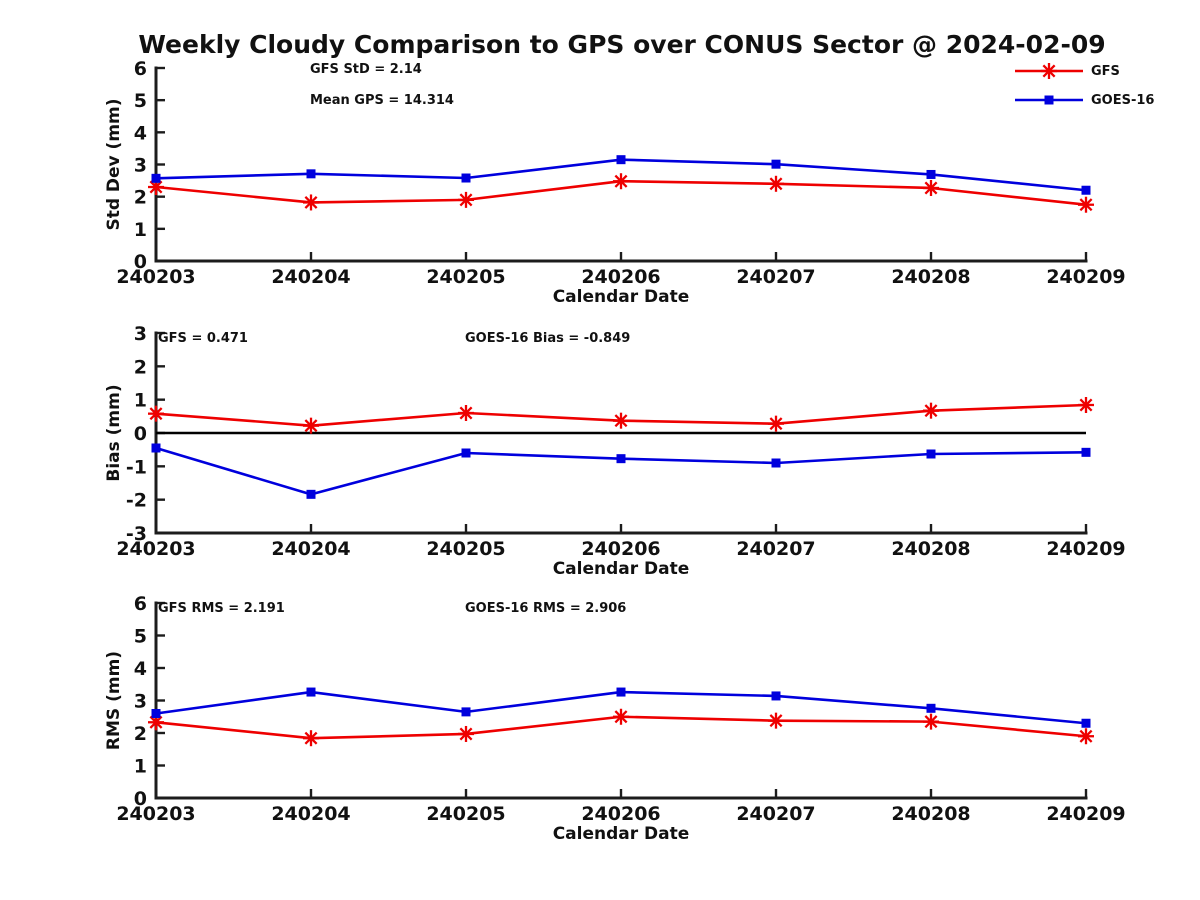 This screenshot has height=900, width=1200. I want to click on legend-label-gfs: GFS, so click(1105, 71).